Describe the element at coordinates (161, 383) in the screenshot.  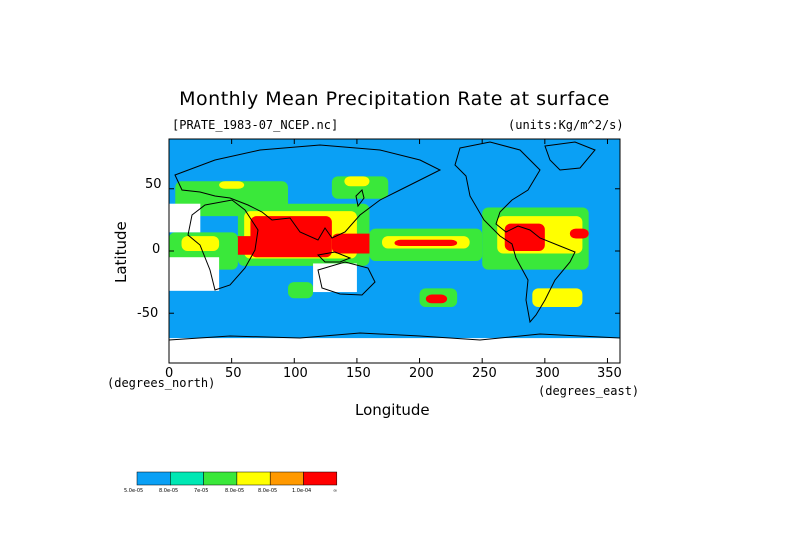
I see `y-unit-label: (degrees_north)` at that location.